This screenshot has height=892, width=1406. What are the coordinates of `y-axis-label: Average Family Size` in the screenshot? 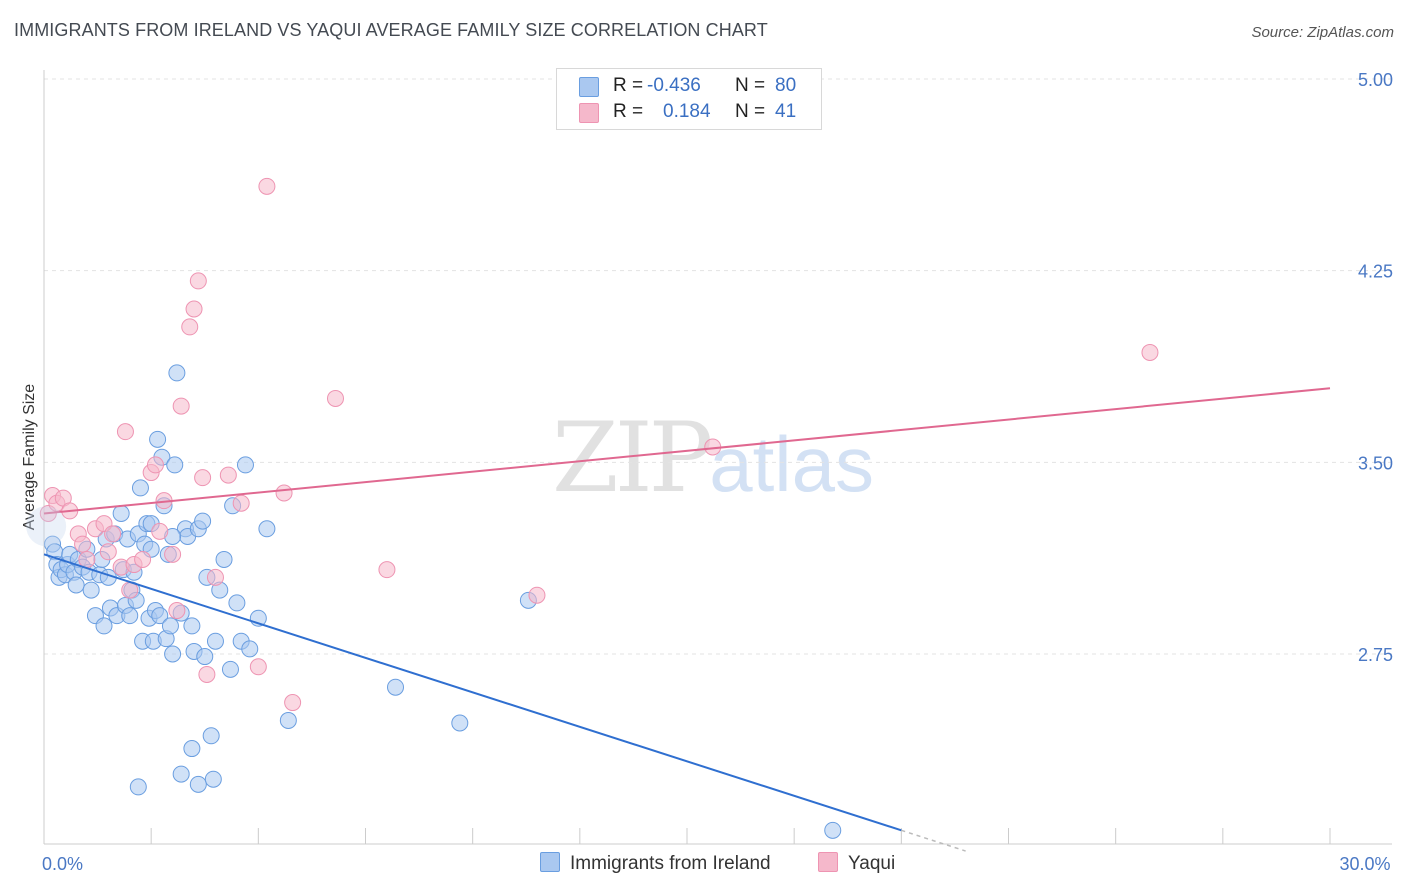 It's located at (29, 457).